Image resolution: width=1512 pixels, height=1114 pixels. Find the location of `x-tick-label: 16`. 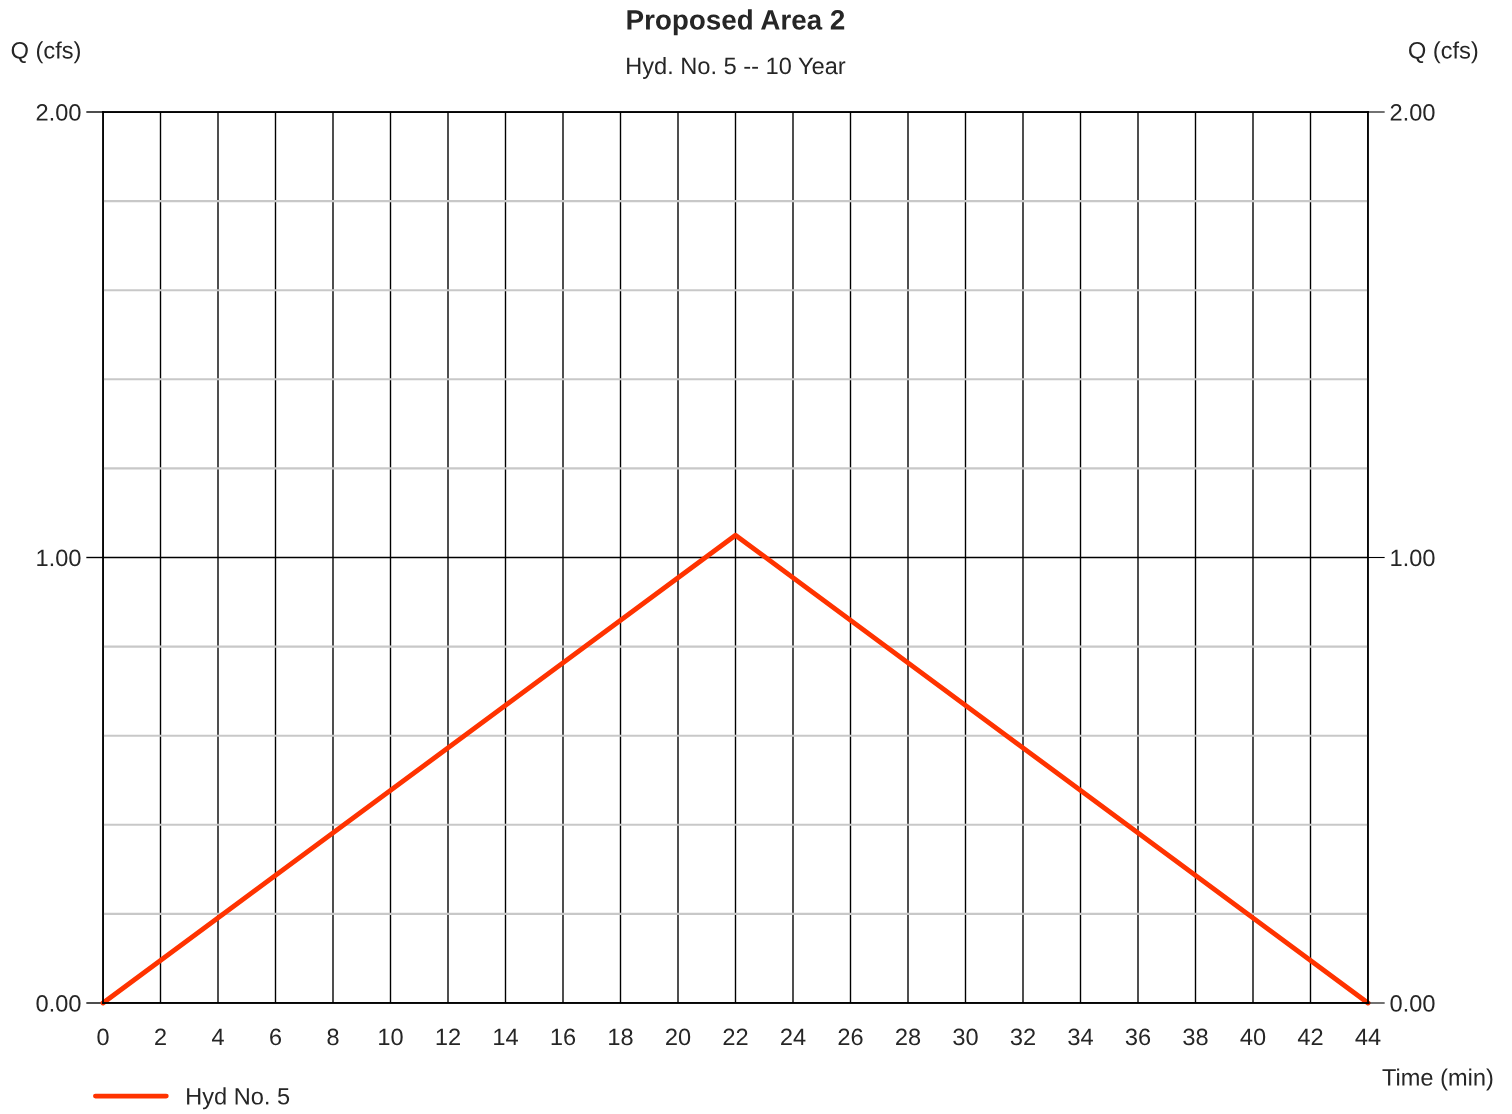

x-tick-label: 16 is located at coordinates (563, 1037).